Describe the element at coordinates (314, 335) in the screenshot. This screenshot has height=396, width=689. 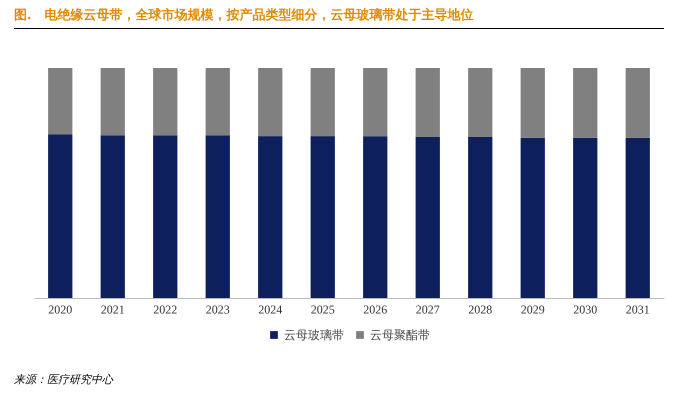
I see `legend-label: 云母玻璃带` at that location.